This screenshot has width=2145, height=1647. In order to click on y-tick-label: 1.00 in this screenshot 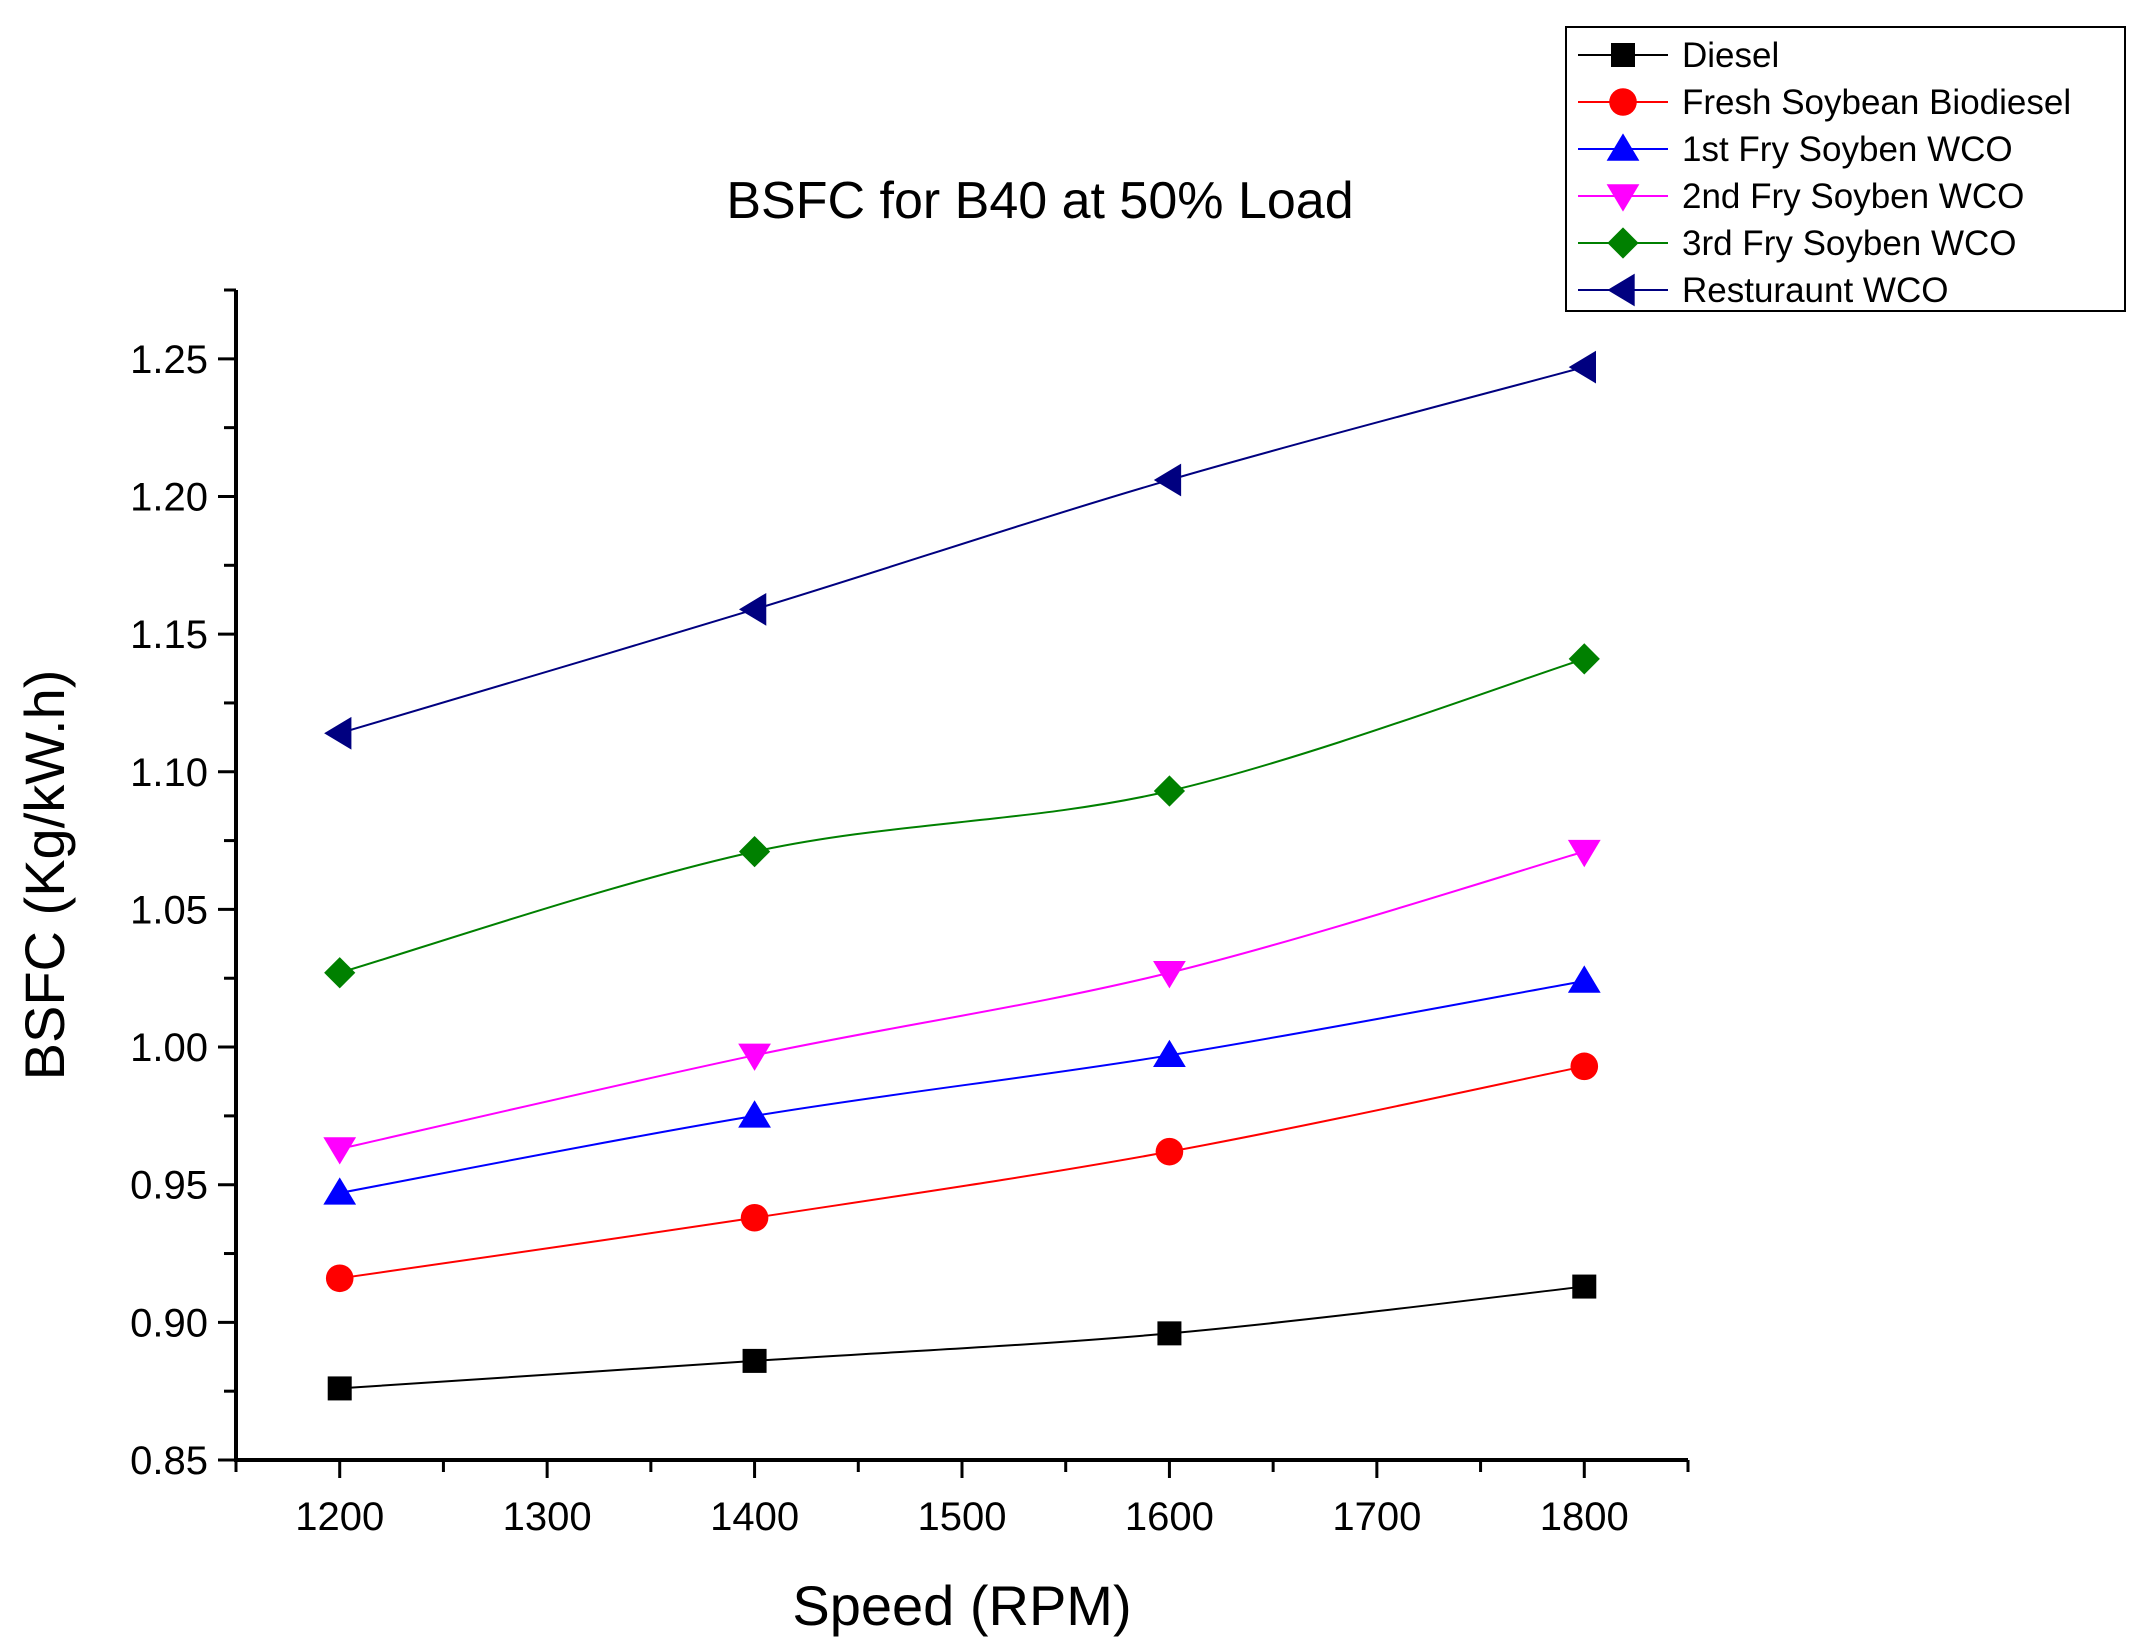, I will do `click(169, 1048)`.